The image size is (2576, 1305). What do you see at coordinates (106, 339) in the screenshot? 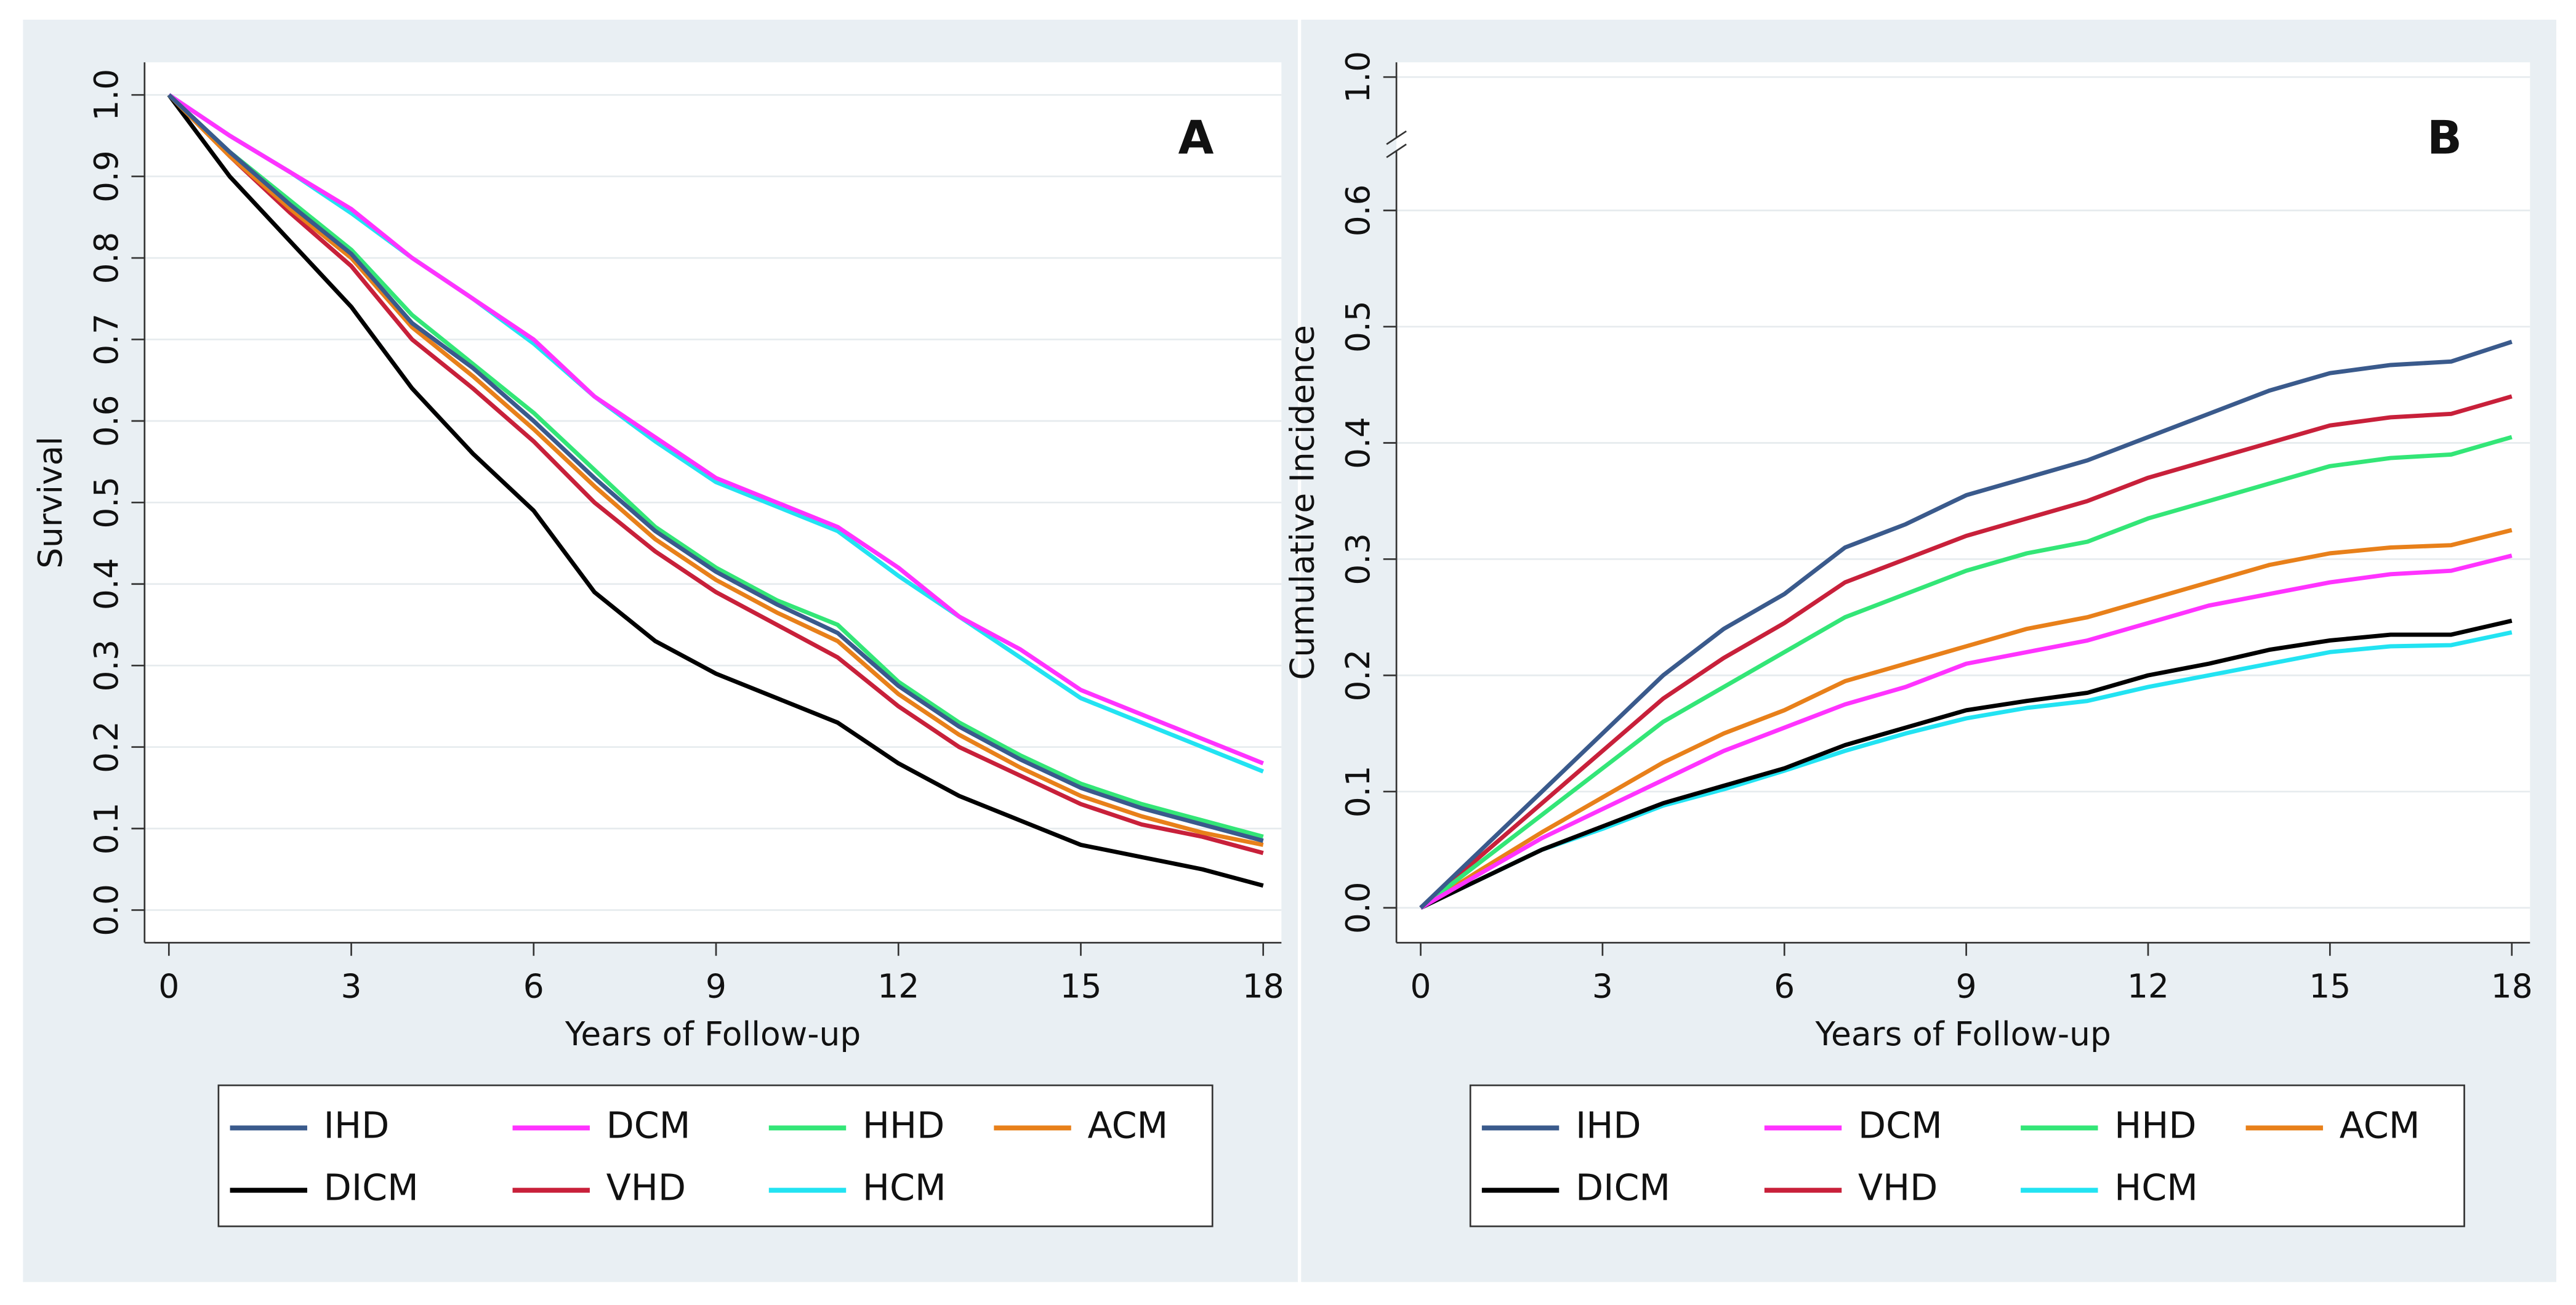
I see `y-tick-label: 0.7` at bounding box center [106, 339].